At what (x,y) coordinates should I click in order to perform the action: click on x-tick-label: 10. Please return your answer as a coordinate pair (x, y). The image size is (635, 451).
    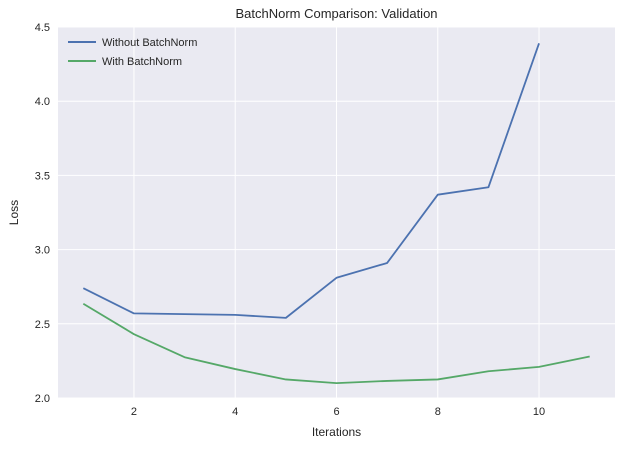
    Looking at the image, I should click on (539, 412).